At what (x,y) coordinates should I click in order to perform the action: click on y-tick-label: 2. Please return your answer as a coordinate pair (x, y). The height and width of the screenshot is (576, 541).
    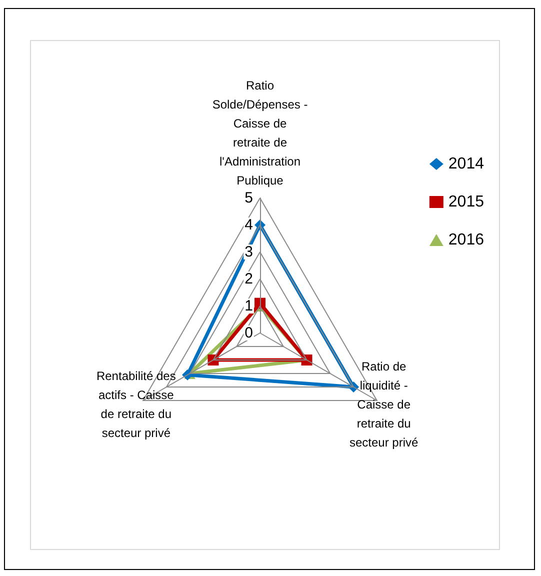
    Looking at the image, I should click on (248, 279).